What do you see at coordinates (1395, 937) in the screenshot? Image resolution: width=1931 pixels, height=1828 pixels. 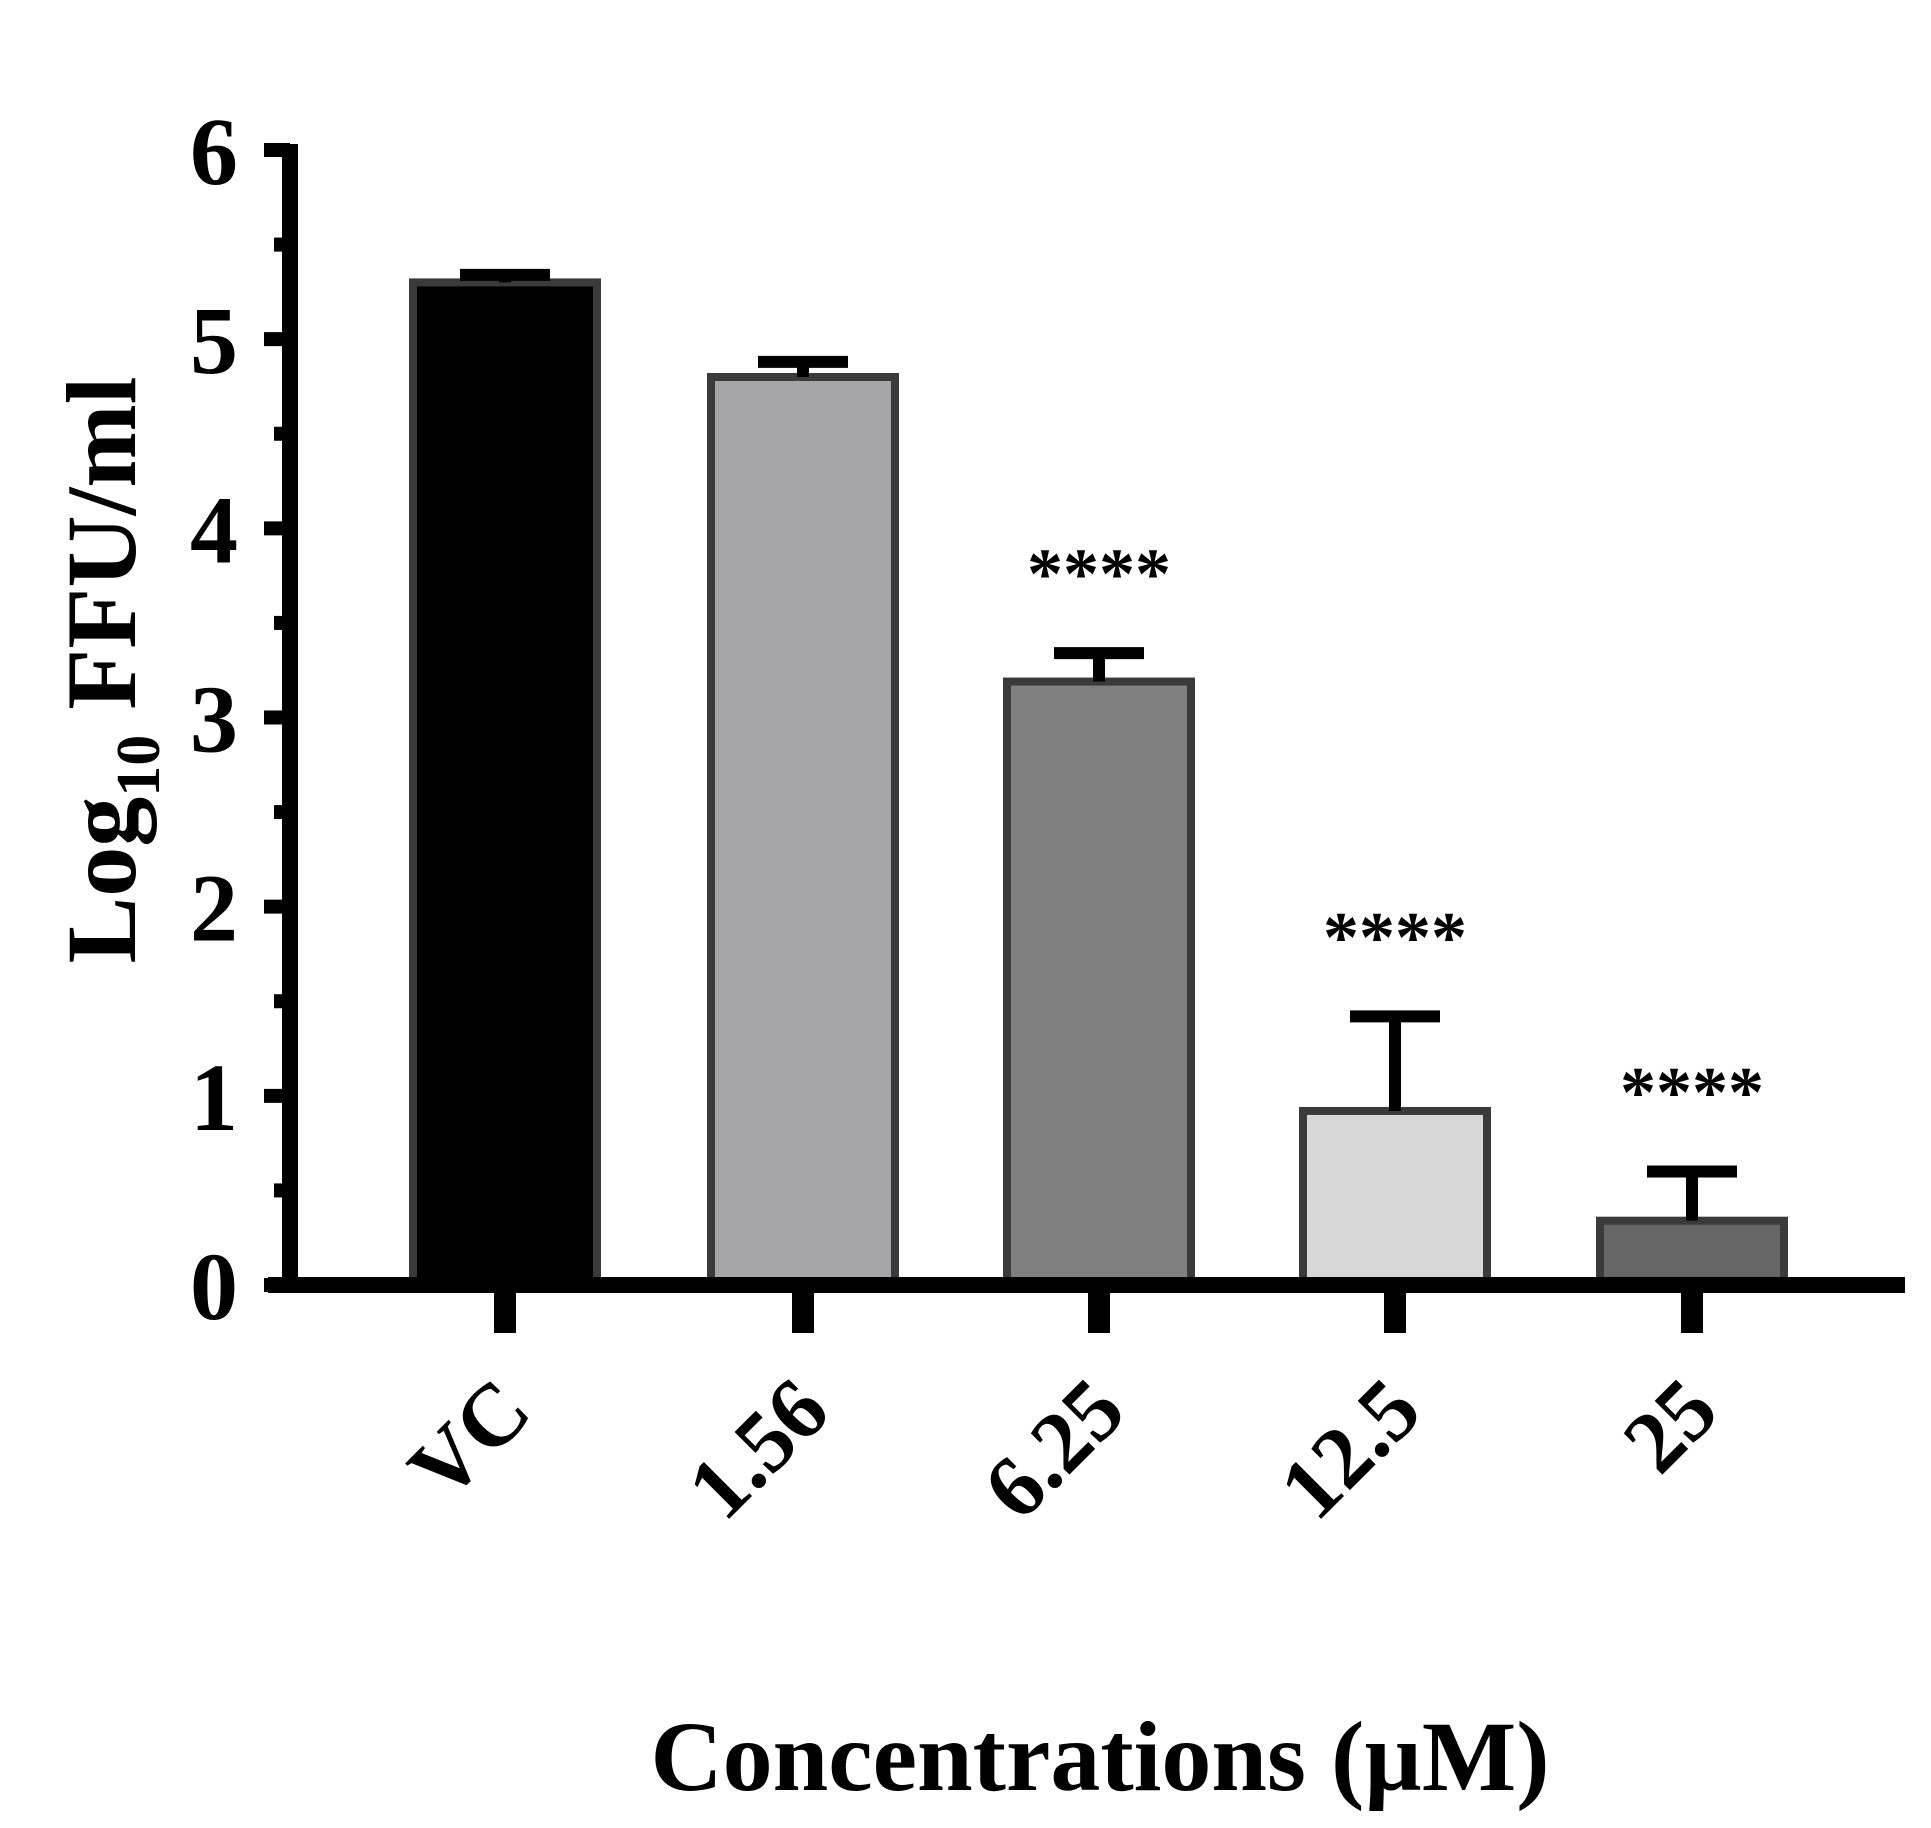 I see `significance-label-3: ****` at bounding box center [1395, 937].